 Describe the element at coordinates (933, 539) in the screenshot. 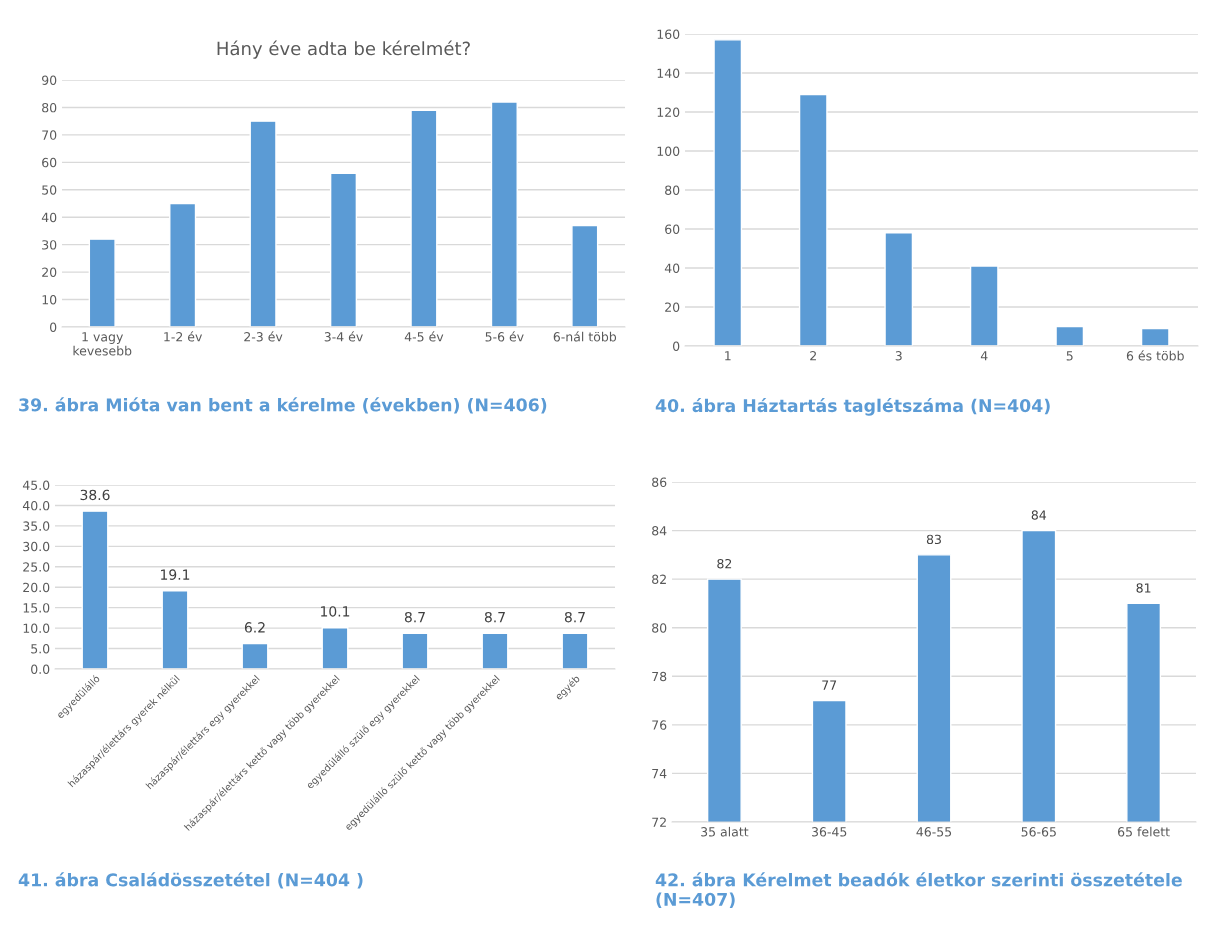

I see `data-label: 83` at that location.